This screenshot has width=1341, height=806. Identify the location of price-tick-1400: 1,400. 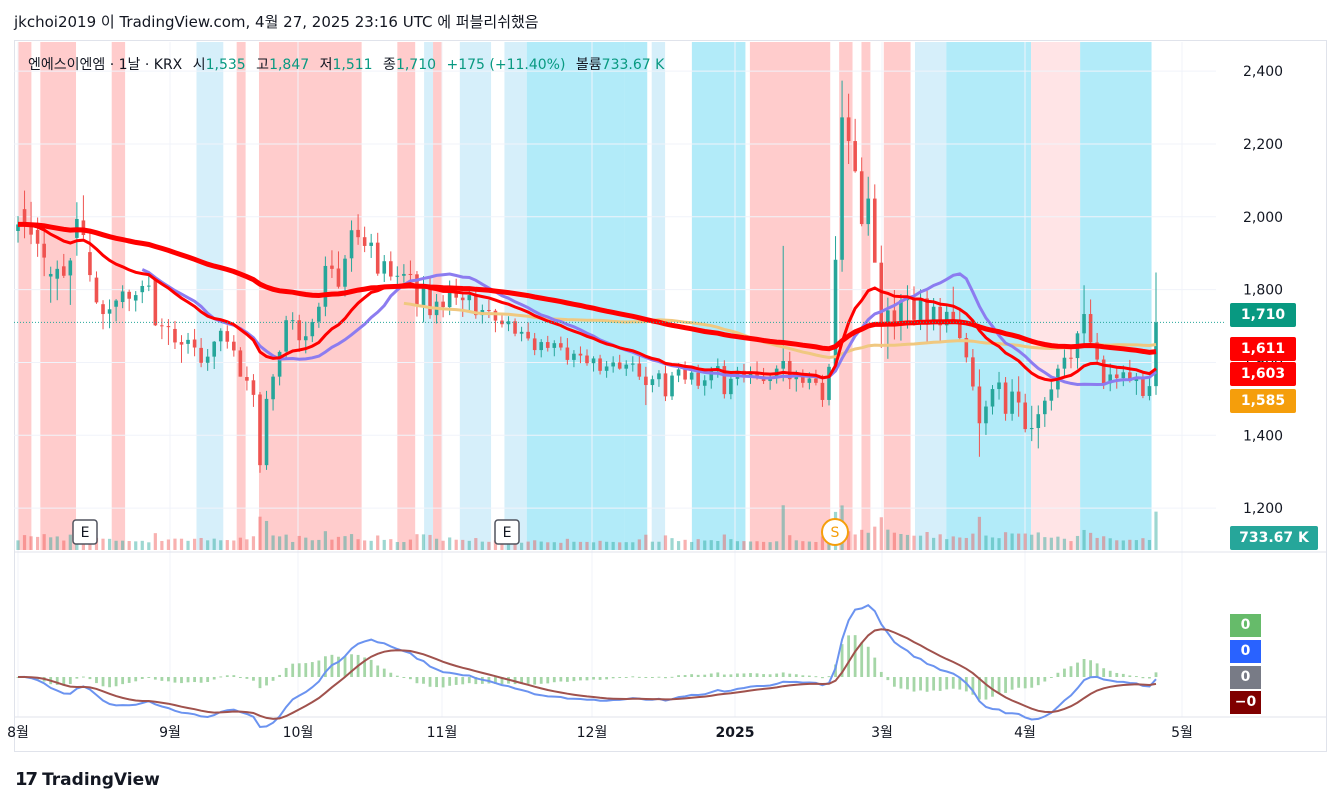
(1263, 436).